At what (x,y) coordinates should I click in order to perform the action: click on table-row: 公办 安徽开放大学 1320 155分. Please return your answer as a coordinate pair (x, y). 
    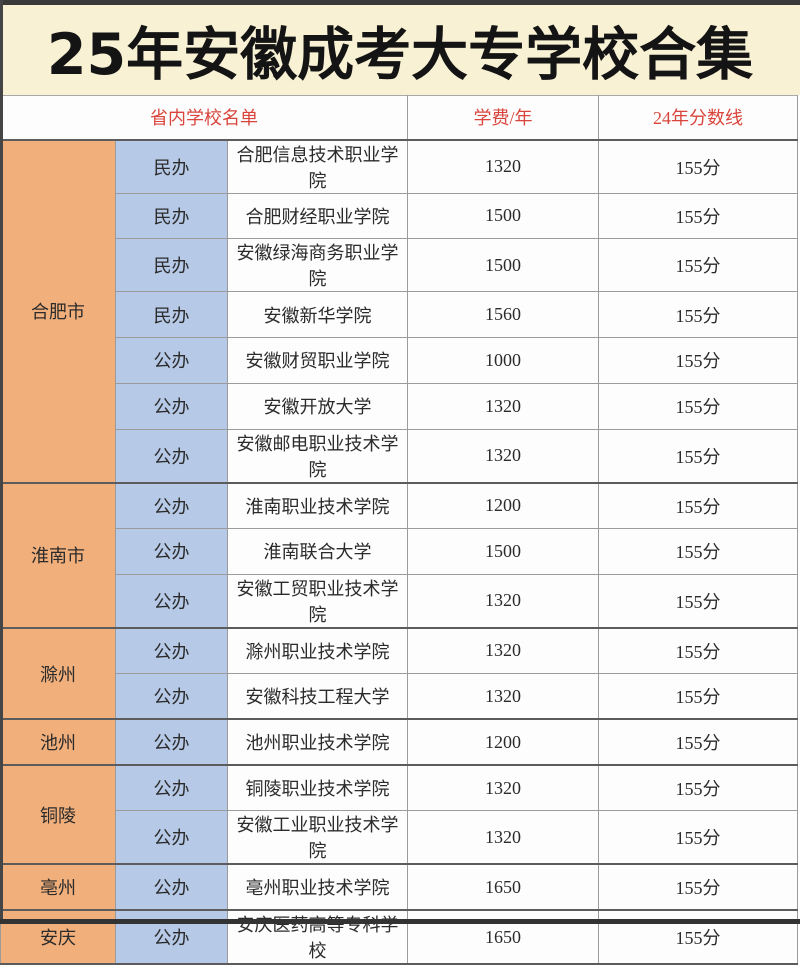
    Looking at the image, I should click on (399, 406).